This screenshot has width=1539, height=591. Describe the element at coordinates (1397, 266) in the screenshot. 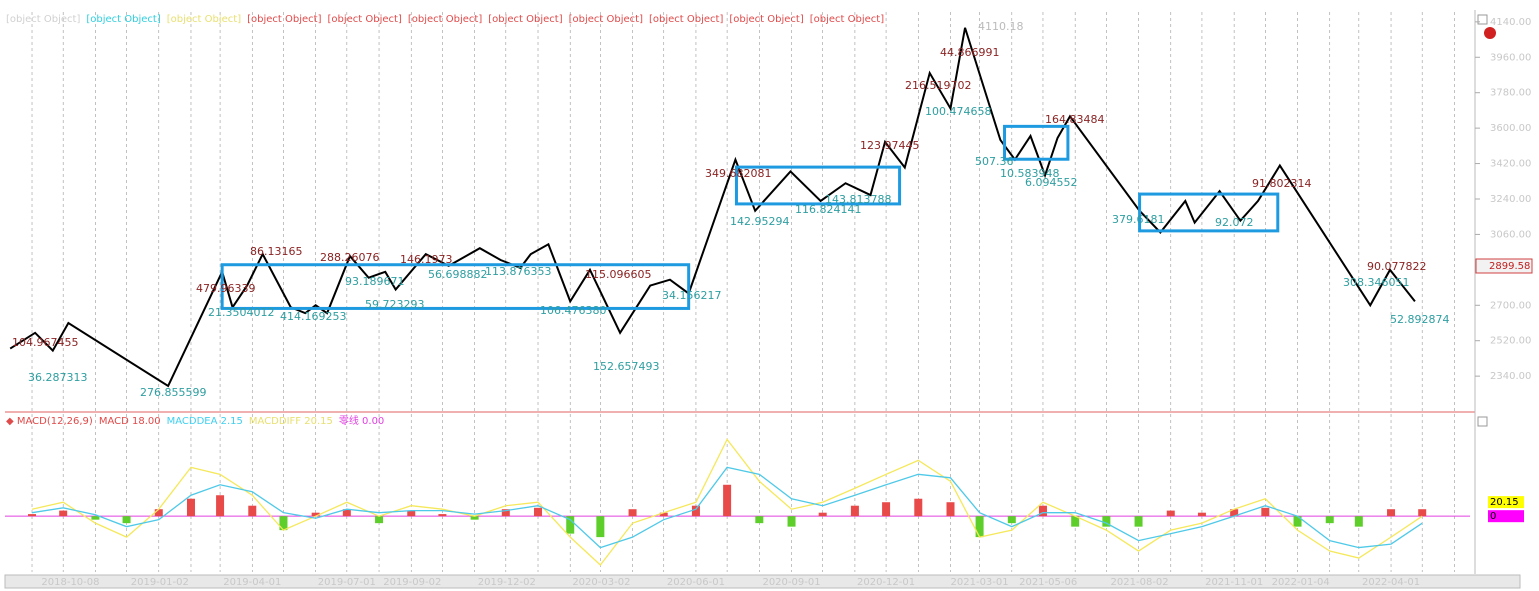

I see `annotation: 90.077822` at that location.